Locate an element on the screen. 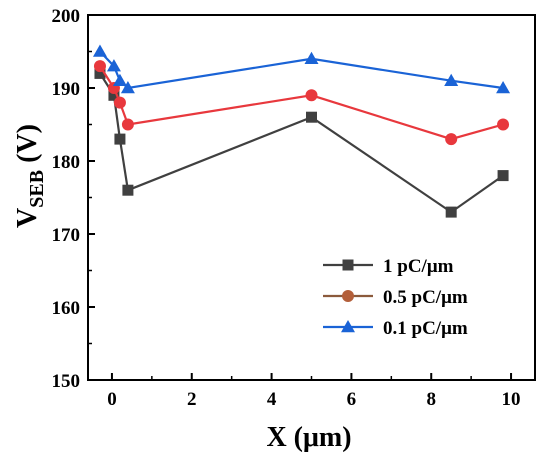 Image resolution: width=550 pixels, height=454 pixels. x-axis-title: X (μm) is located at coordinates (308, 437).